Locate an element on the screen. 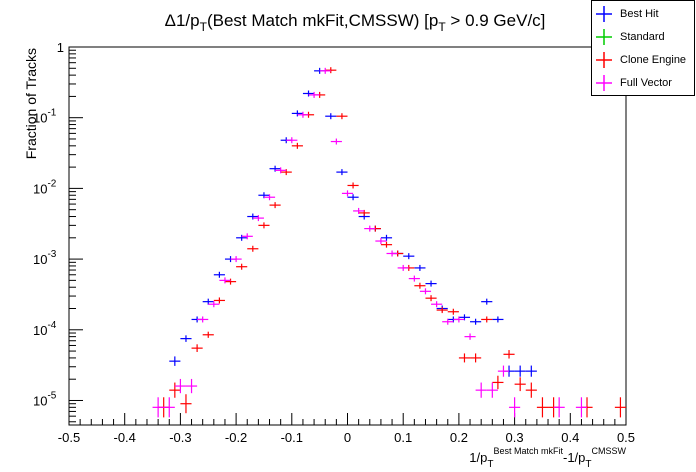 The width and height of the screenshot is (696, 472). x-tick-label: -0.2 is located at coordinates (236, 437).